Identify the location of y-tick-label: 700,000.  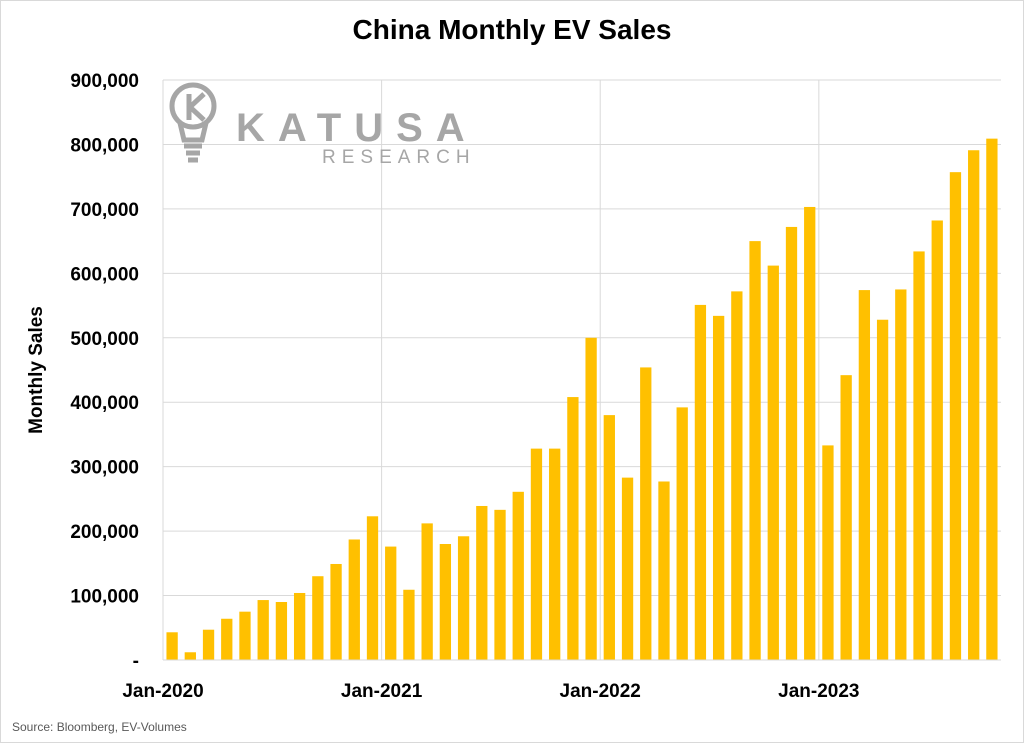
(104, 210).